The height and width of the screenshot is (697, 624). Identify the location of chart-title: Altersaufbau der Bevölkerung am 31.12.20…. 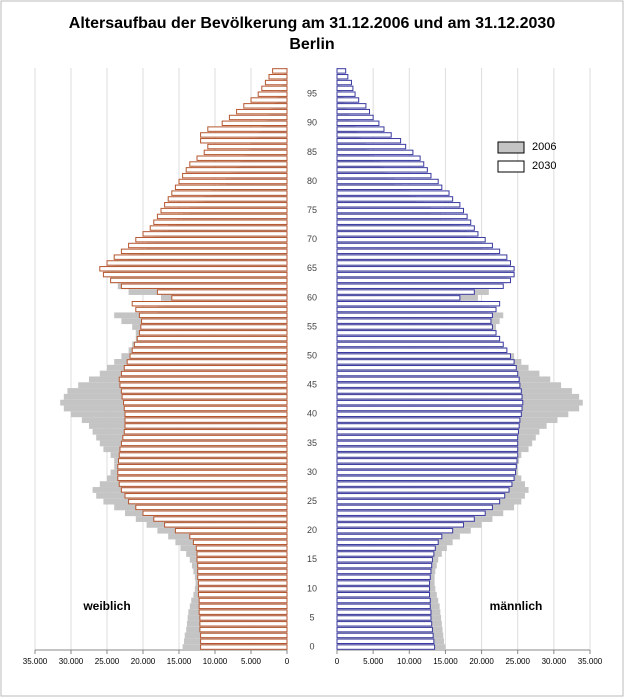
(312, 23).